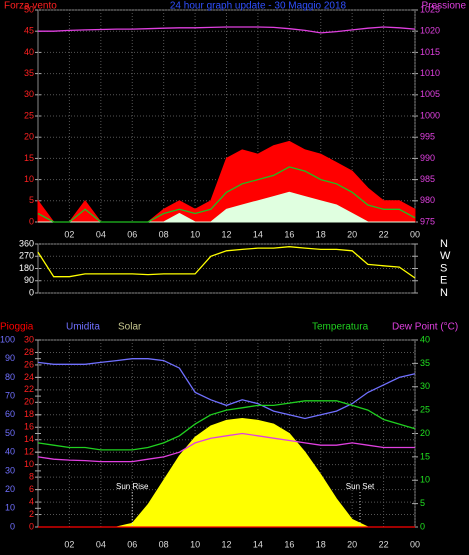 The image size is (469, 555). What do you see at coordinates (31, 501) in the screenshot?
I see `y-tick-label: 4` at bounding box center [31, 501].